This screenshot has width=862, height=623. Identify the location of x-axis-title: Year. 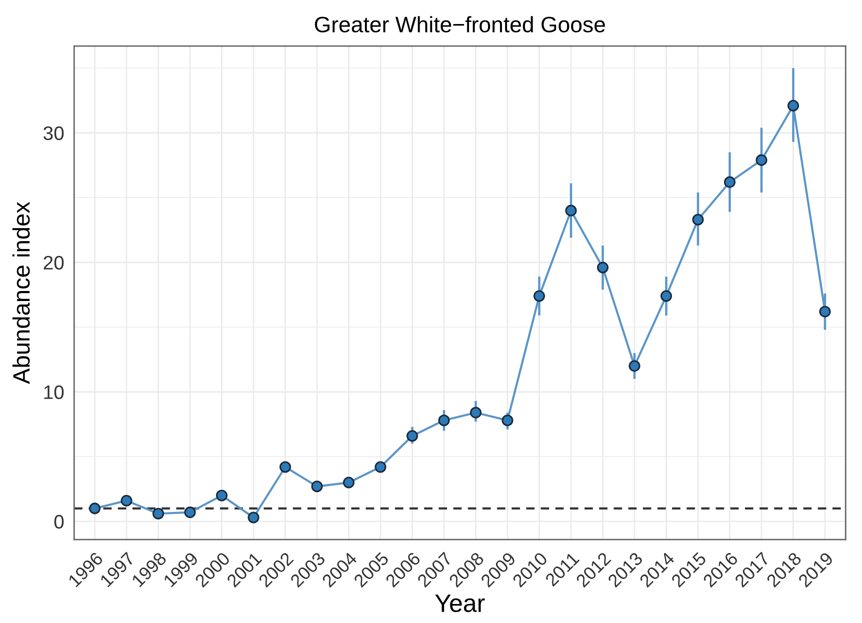
(460, 603).